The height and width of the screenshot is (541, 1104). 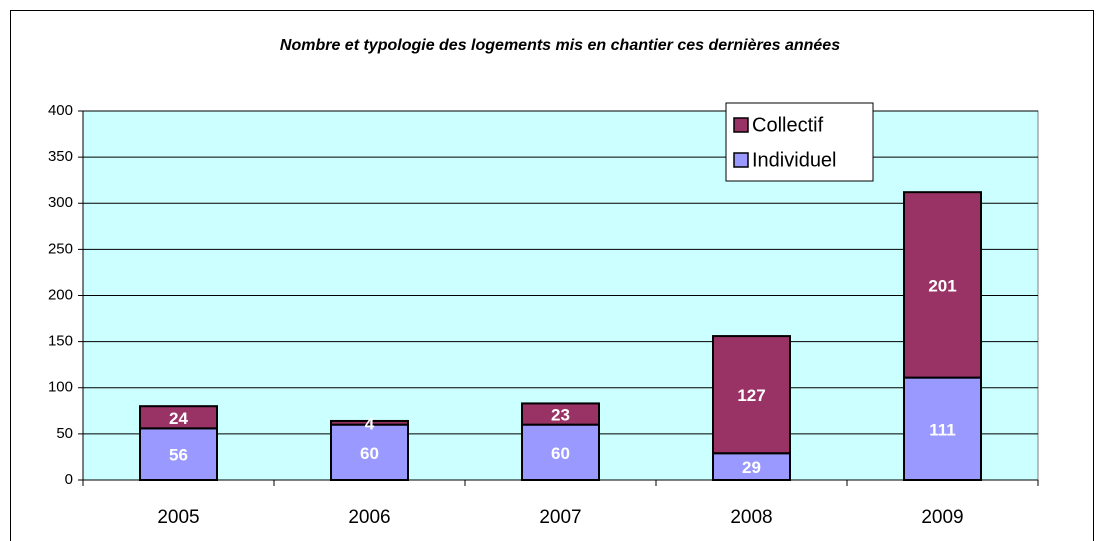 I want to click on legend-label: Individuel, so click(x=794, y=160).